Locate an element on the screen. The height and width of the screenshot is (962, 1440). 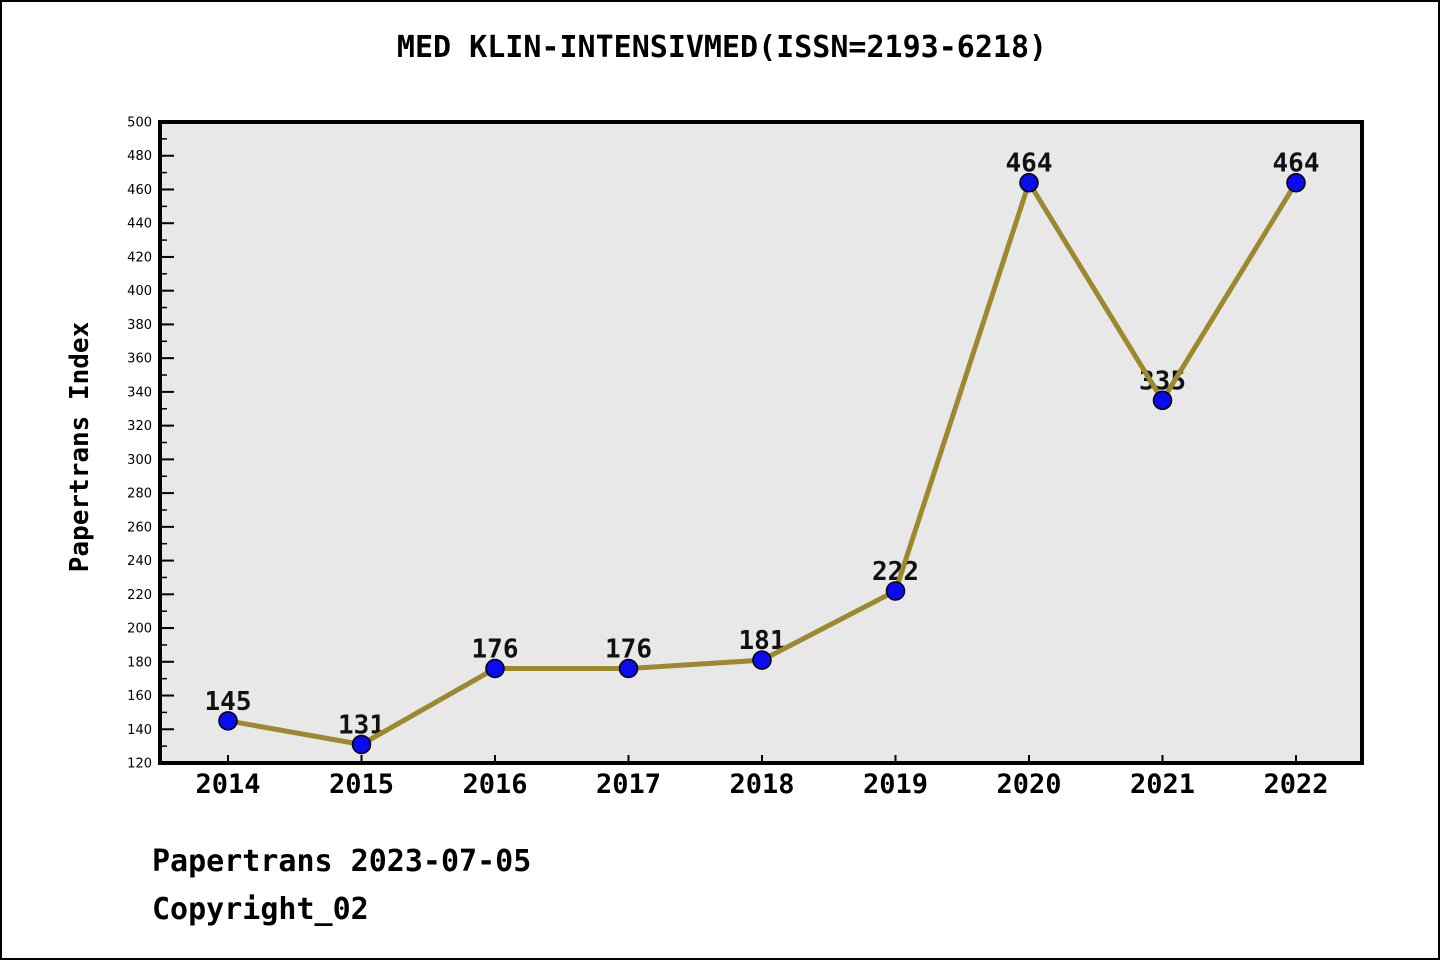
y-tick-label: 400 is located at coordinates (139, 291).